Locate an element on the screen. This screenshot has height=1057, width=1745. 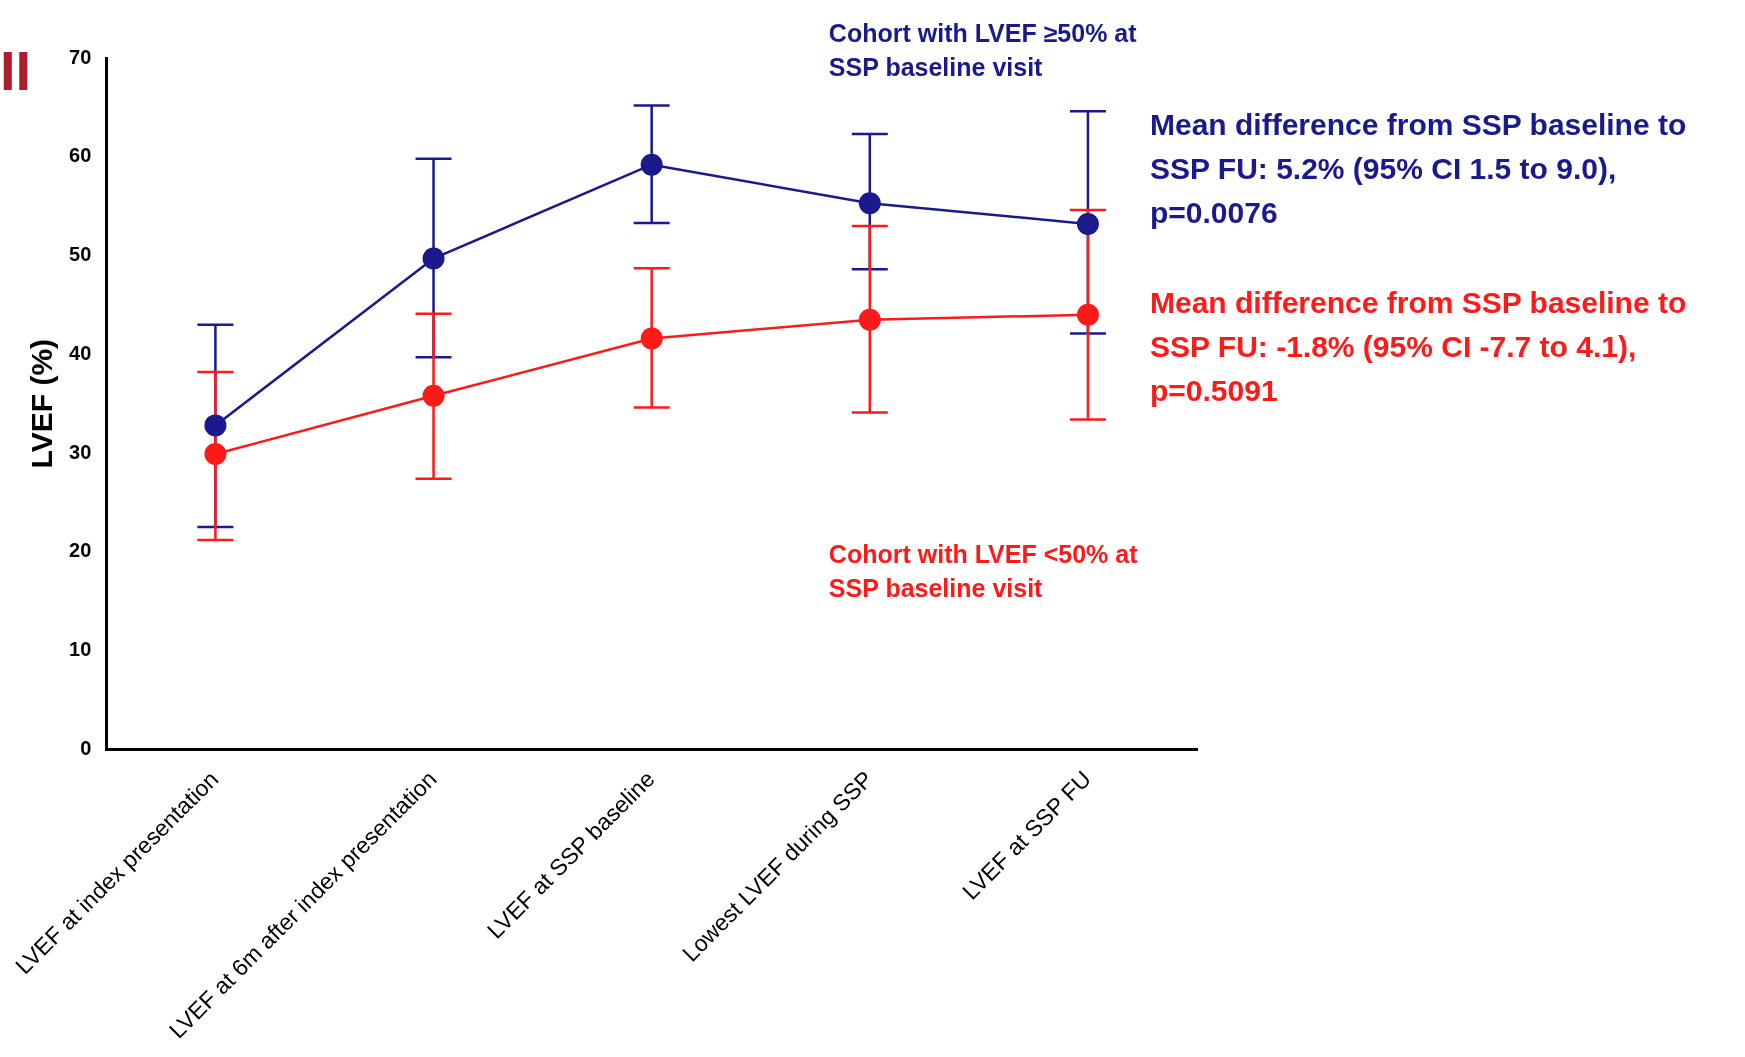
annotation: Mean difference from SSP baseline to SSP FU: -1.8% (95% CI -7.7 to 4.1), p=0.5091 is located at coordinates (1419, 347).